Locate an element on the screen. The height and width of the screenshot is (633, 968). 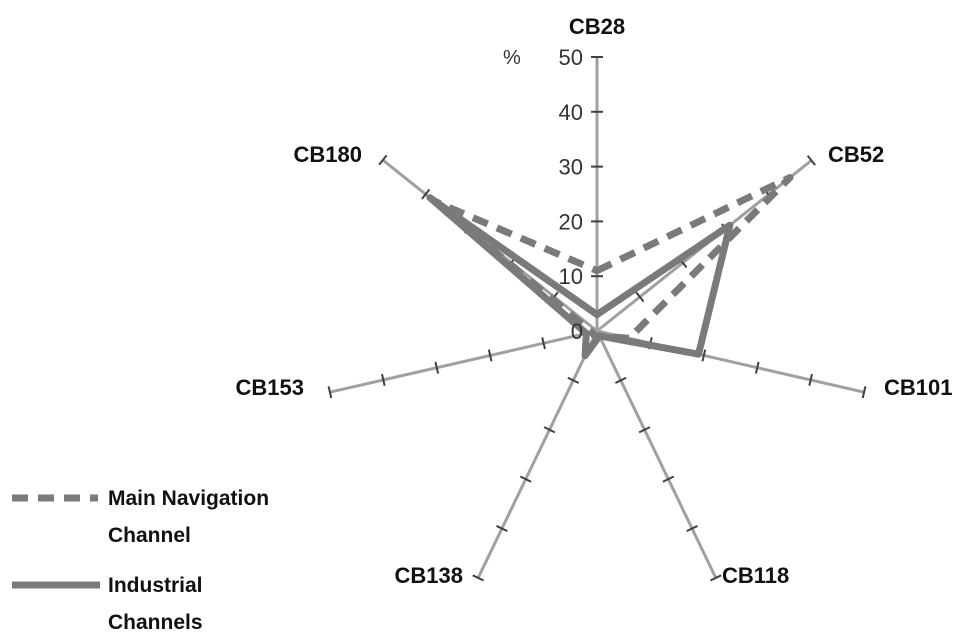
radial-tick-label: 0 is located at coordinates (577, 331).